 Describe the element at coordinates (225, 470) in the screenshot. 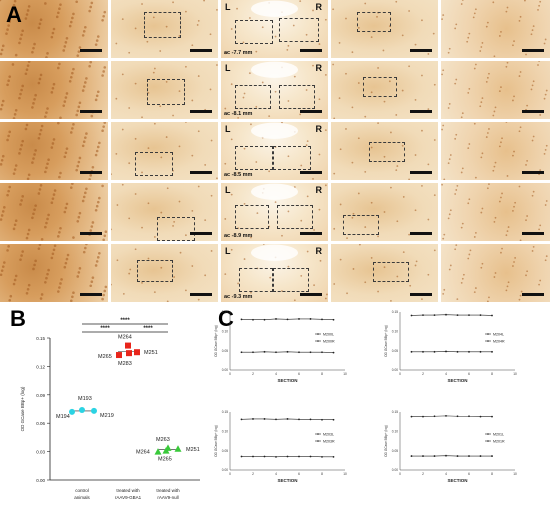

I see `y-tick-label: 0.00` at that location.